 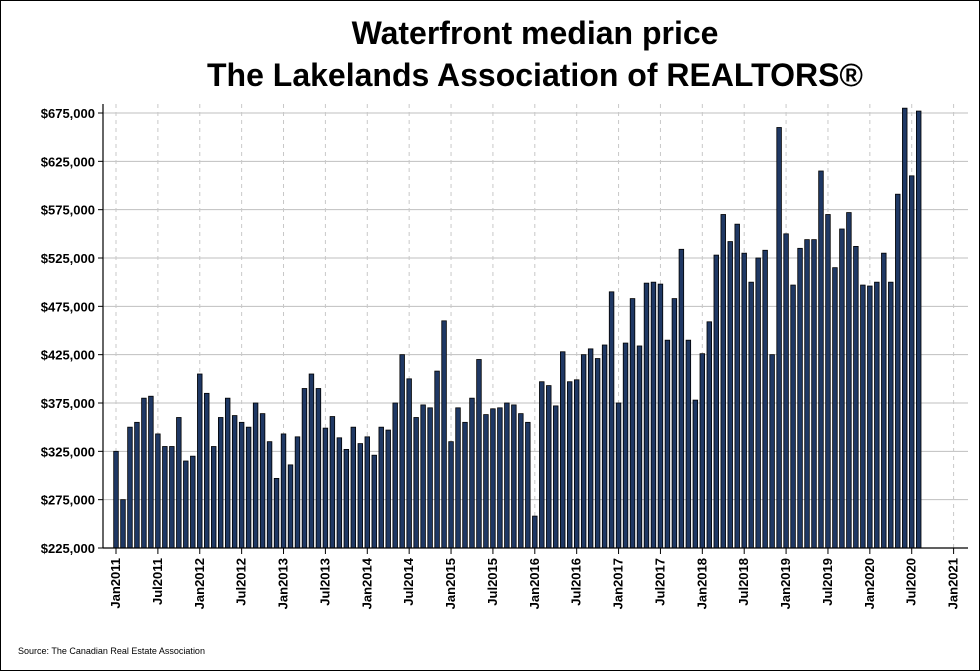 What do you see at coordinates (68, 548) in the screenshot?
I see `y-tick-label: $225,000` at bounding box center [68, 548].